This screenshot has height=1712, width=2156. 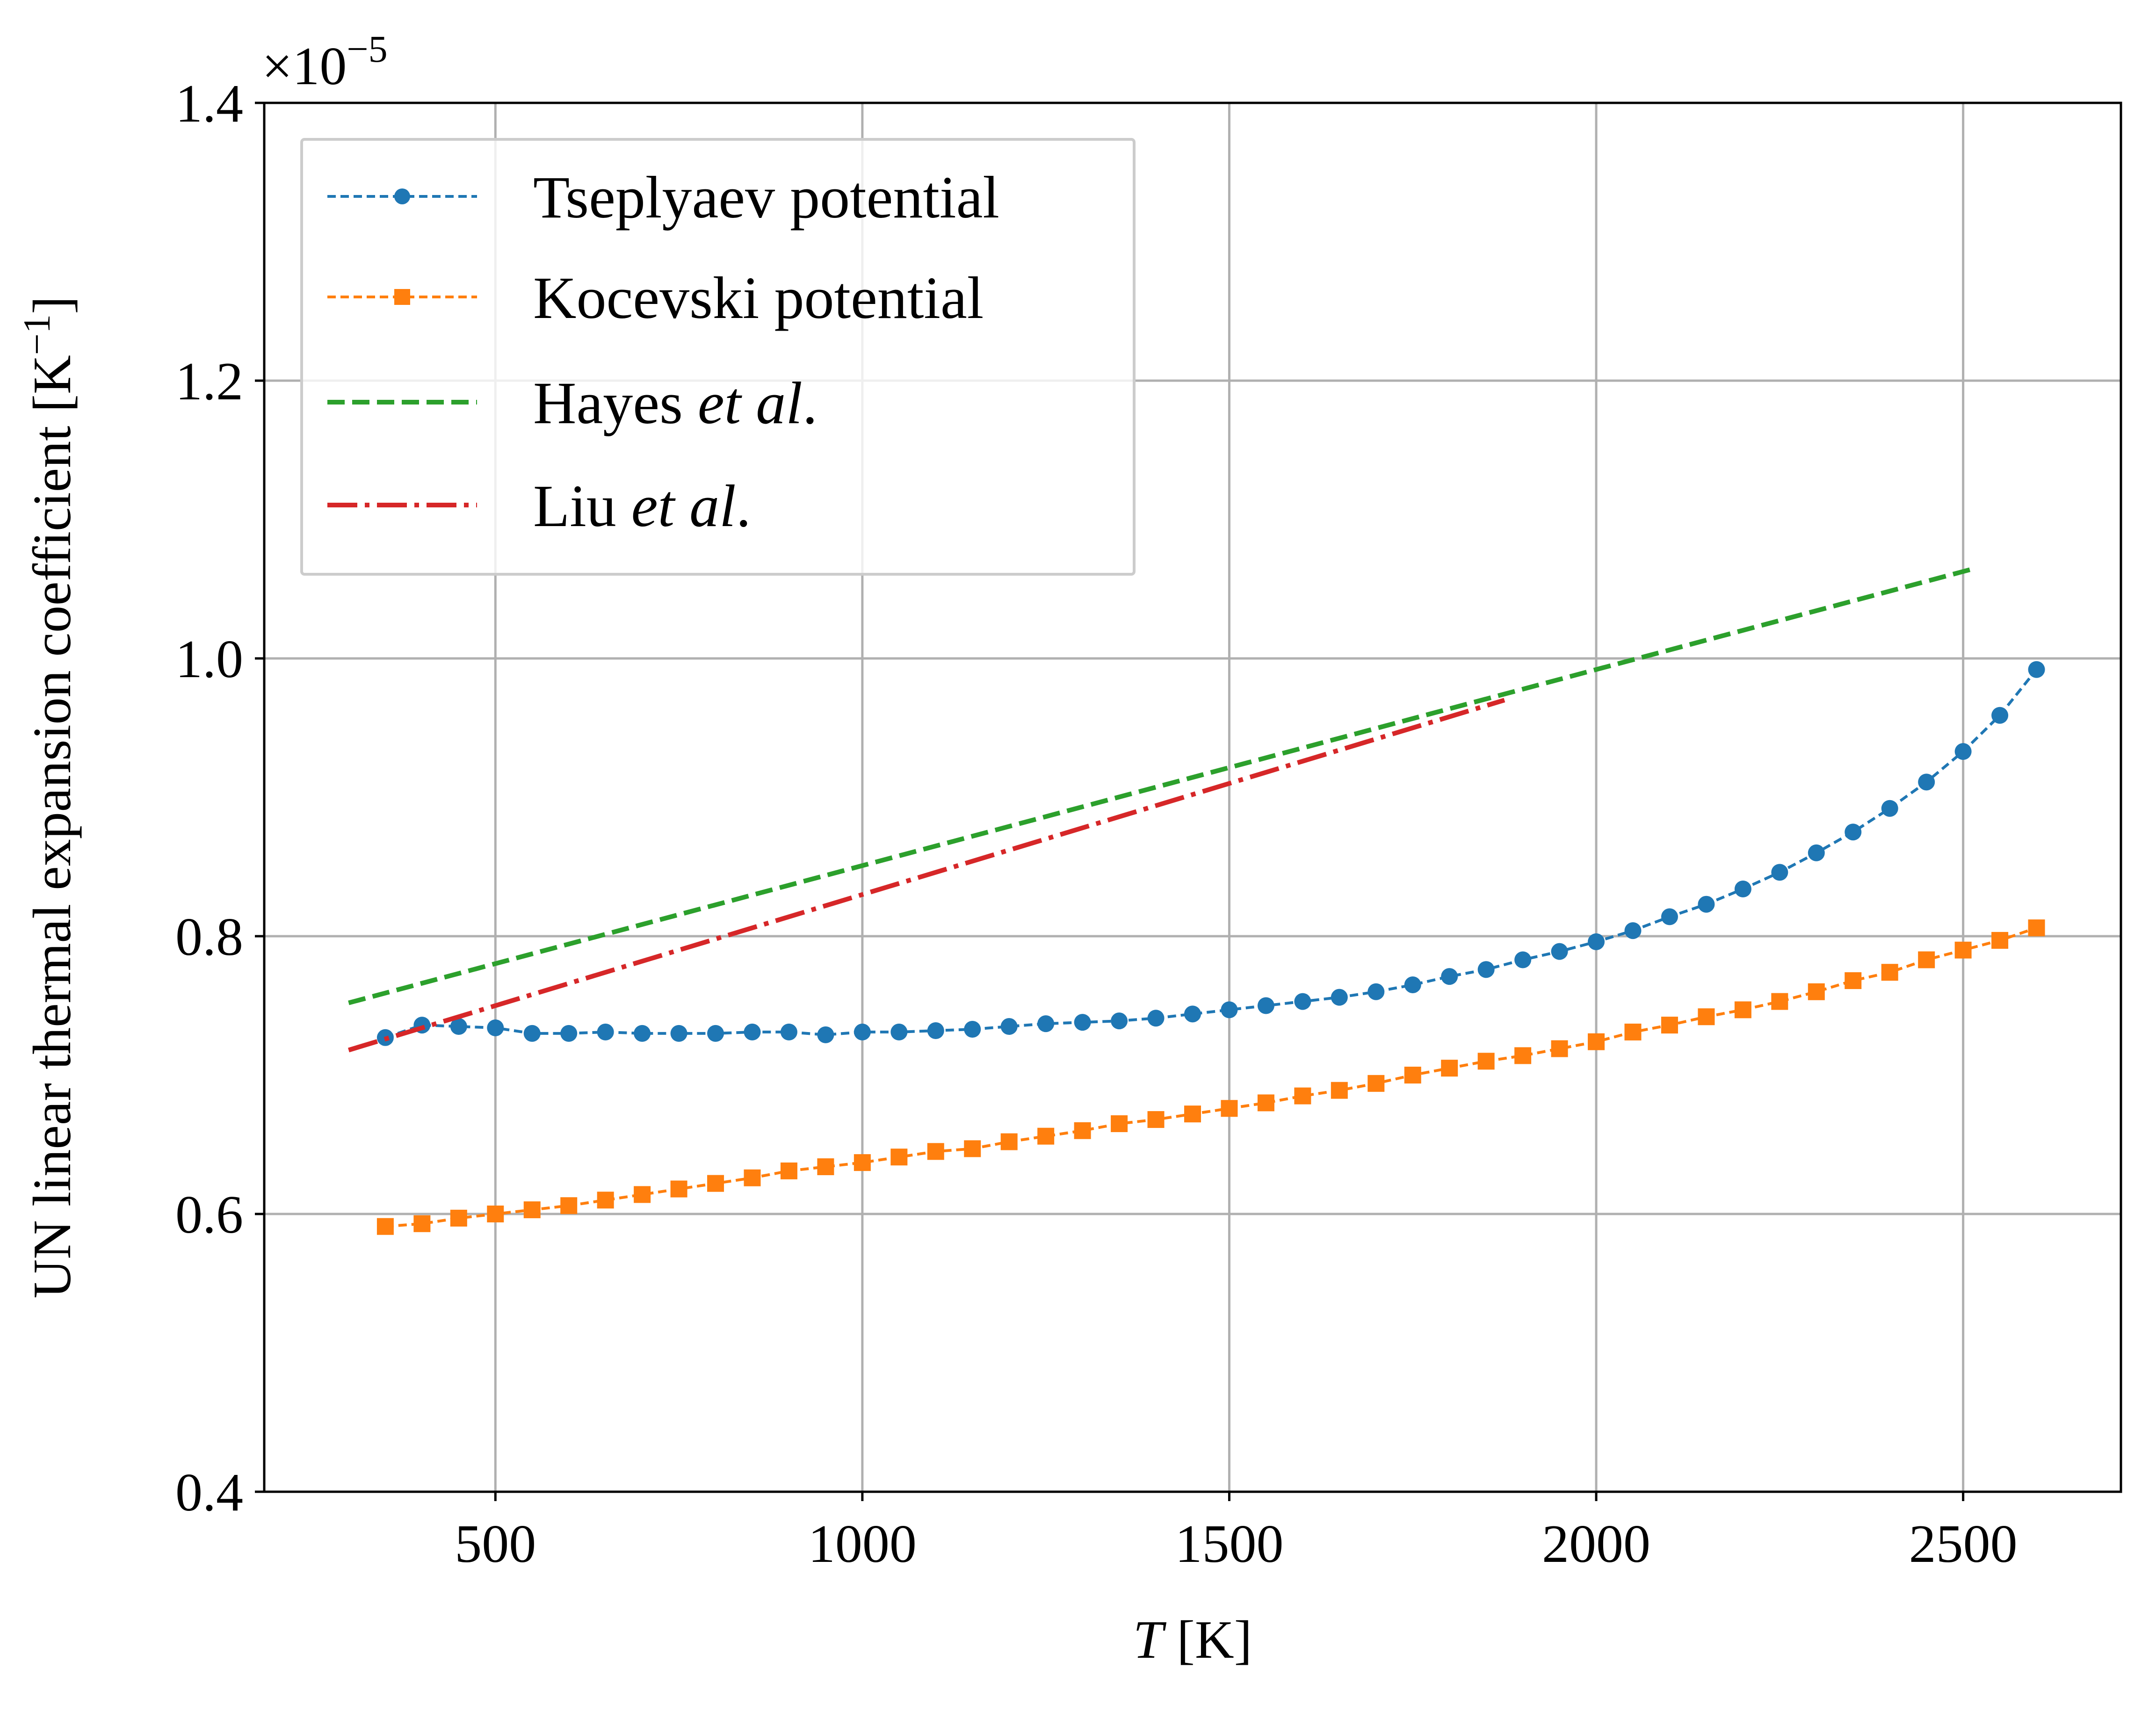 What do you see at coordinates (402, 196) in the screenshot?
I see `legend-marker-tseplyaev` at bounding box center [402, 196].